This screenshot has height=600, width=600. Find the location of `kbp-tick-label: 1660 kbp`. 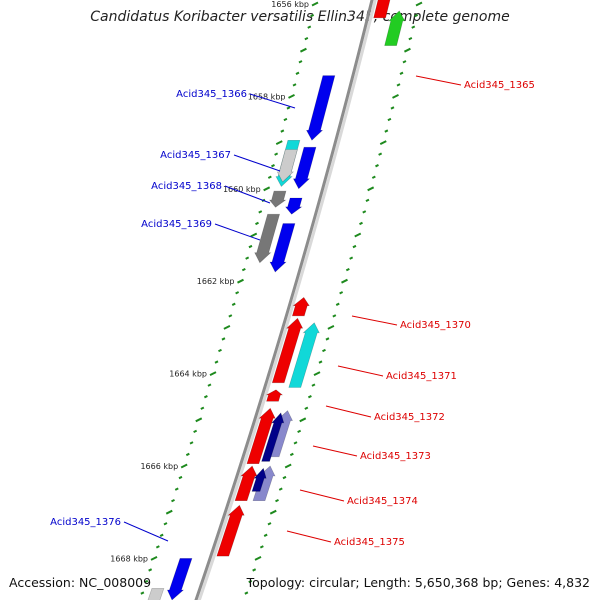

kbp-tick-label: 1660 kbp is located at coordinates (242, 189).